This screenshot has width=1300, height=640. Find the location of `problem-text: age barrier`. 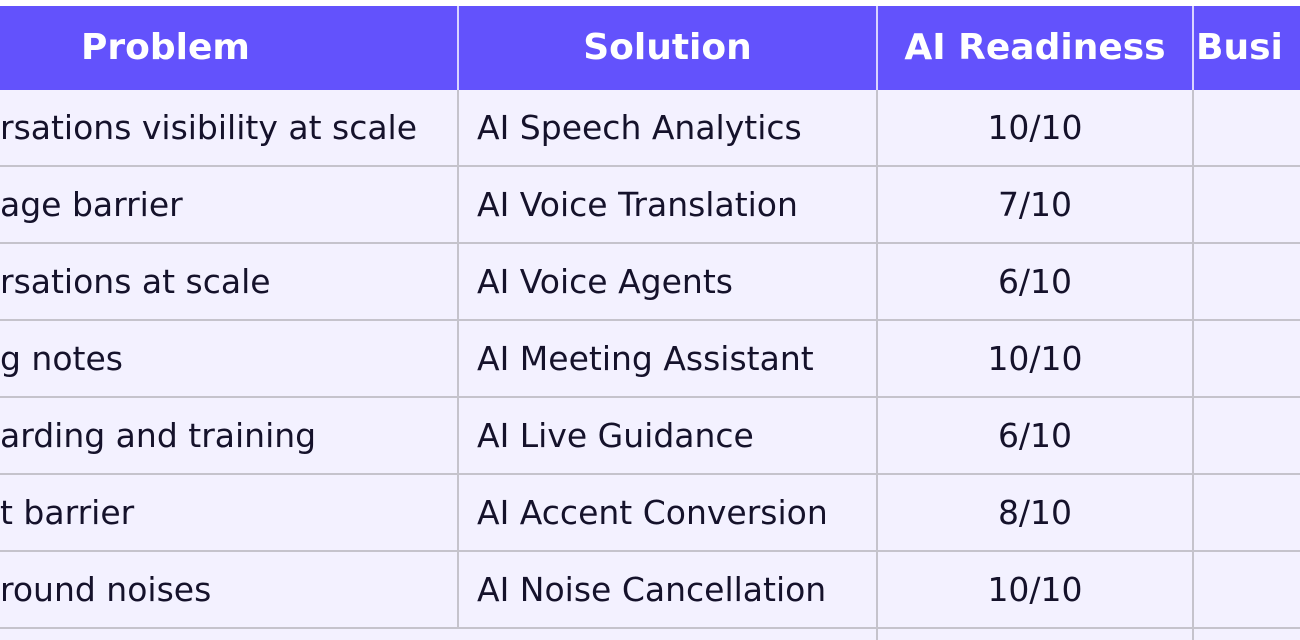

problem-text: age barrier is located at coordinates (91, 204).